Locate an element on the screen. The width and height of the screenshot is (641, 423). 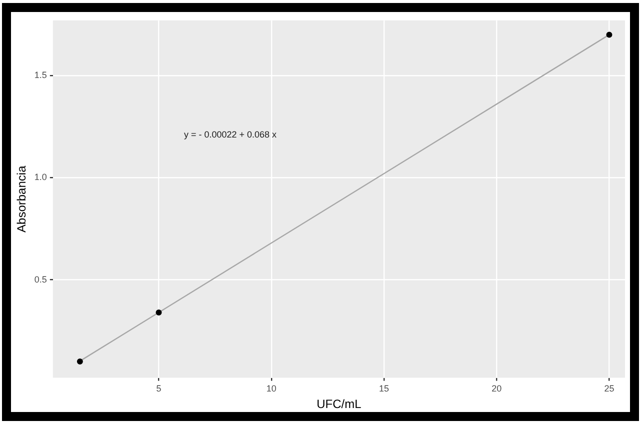
x-tick-label: 5 is located at coordinates (159, 389).